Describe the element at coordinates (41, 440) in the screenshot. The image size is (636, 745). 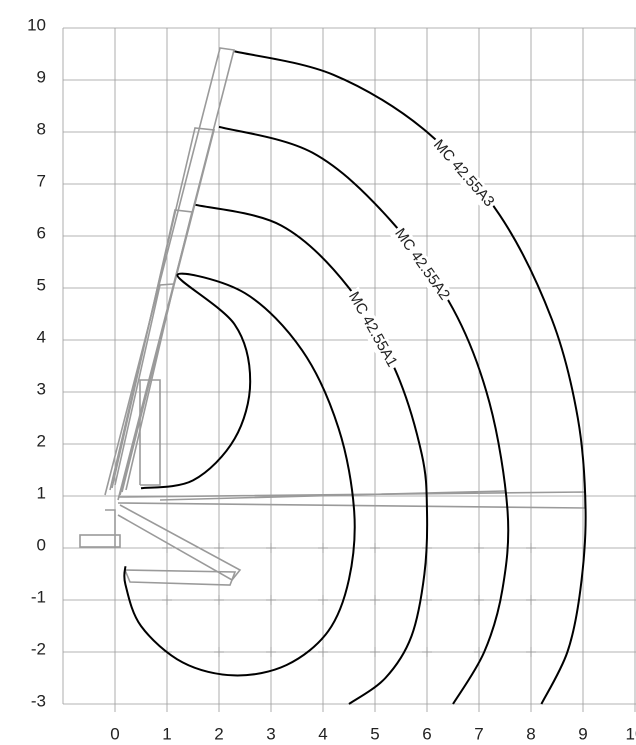
I see `y-tick-label: 2` at that location.